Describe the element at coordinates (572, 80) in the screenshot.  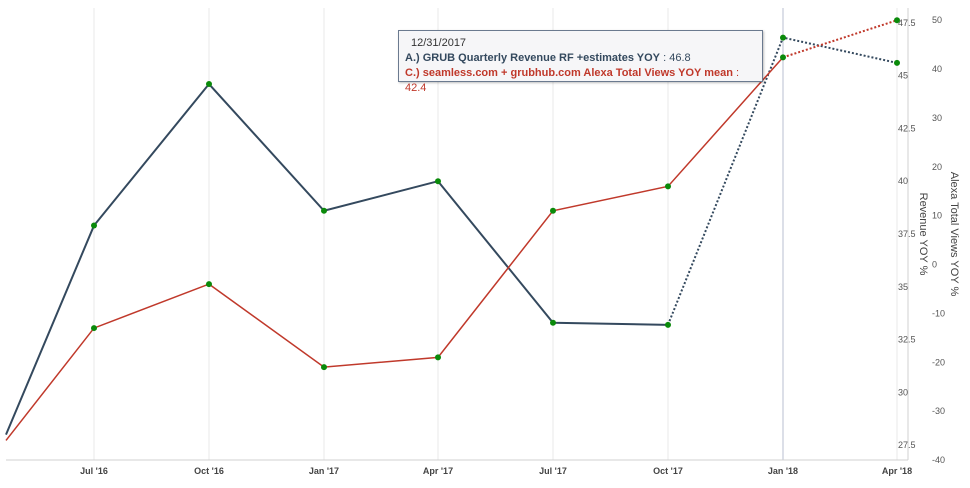
I see `tooltip-series-c-value: : 42.4` at that location.